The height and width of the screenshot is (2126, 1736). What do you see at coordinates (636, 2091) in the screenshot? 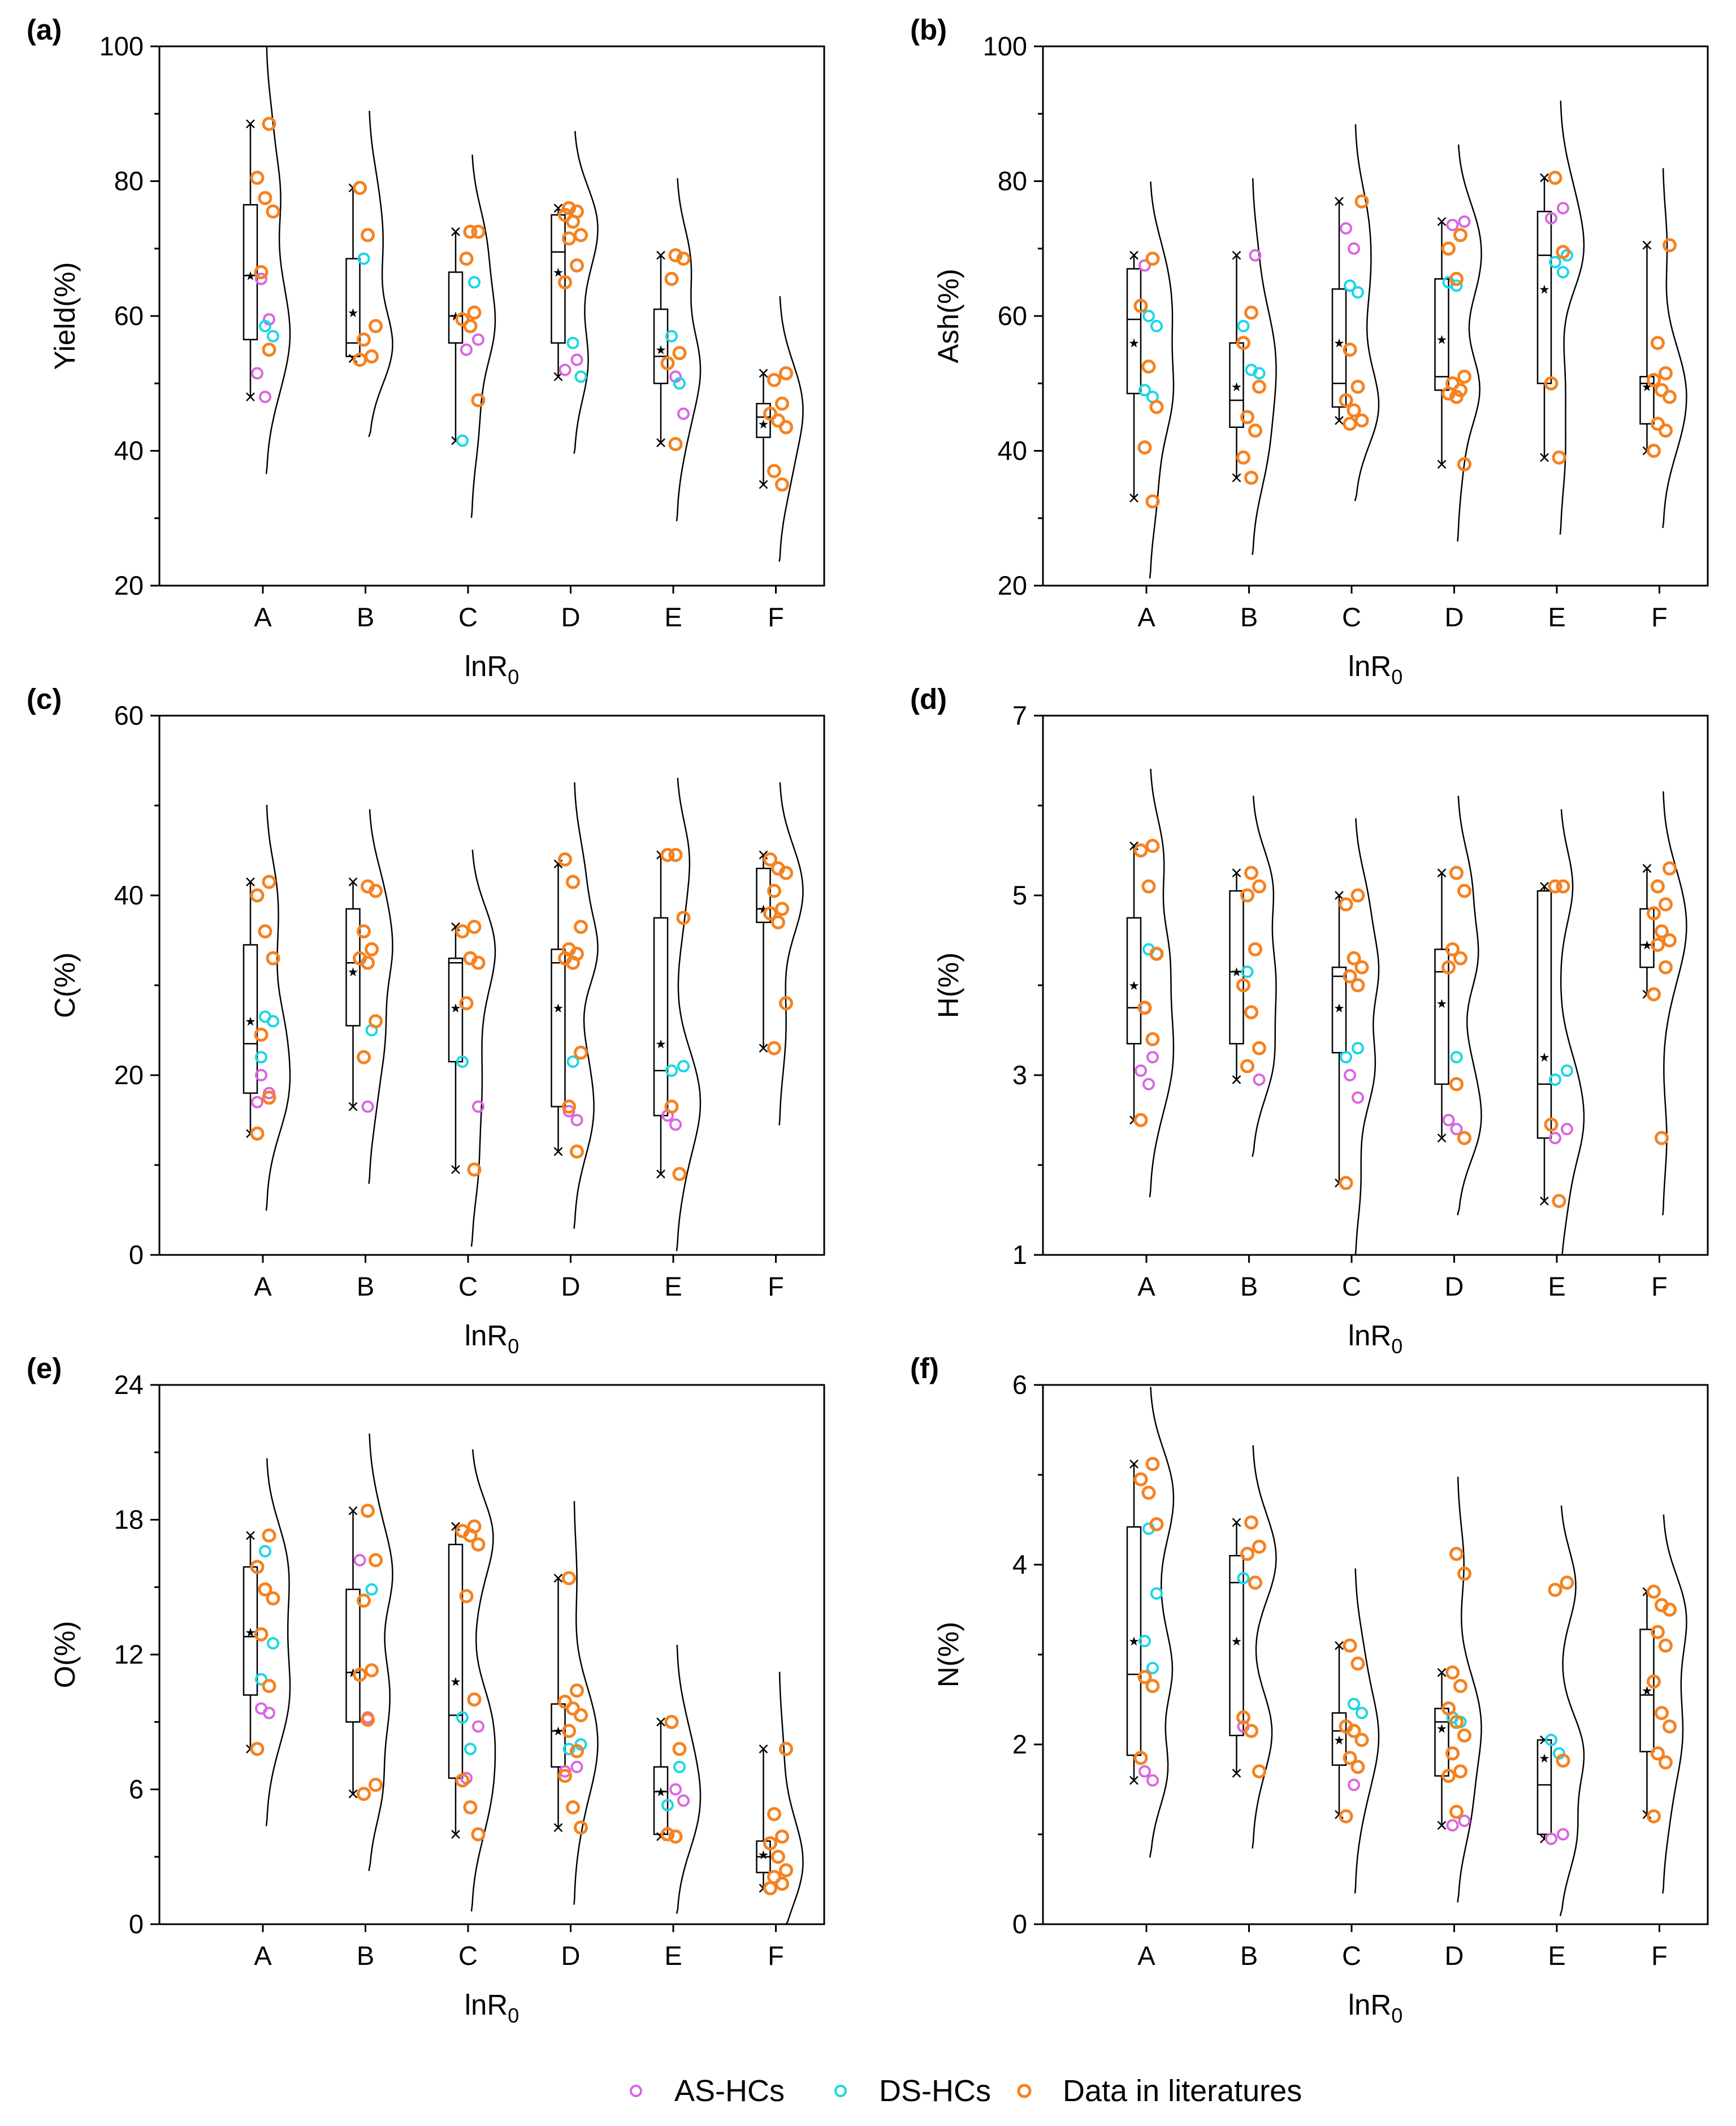
I see `legend-marker` at bounding box center [636, 2091].